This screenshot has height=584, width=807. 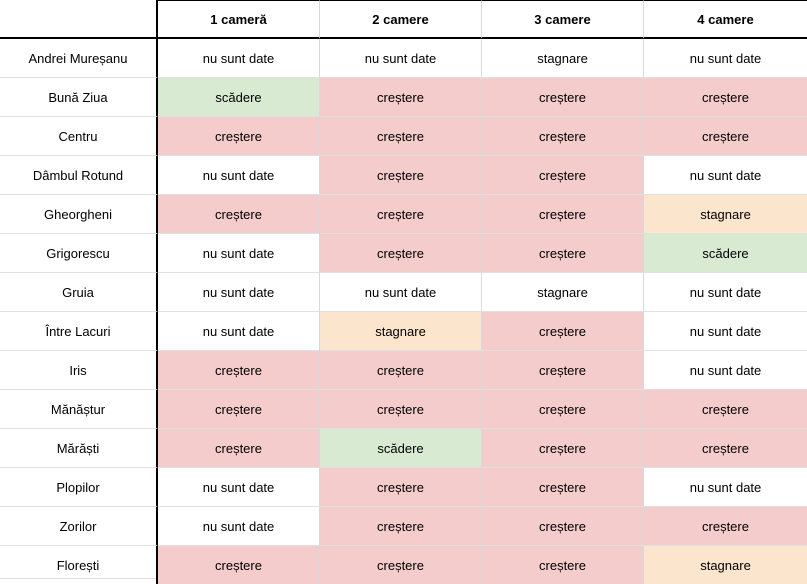 I want to click on row-label-floresti: Florești, so click(x=79, y=565).